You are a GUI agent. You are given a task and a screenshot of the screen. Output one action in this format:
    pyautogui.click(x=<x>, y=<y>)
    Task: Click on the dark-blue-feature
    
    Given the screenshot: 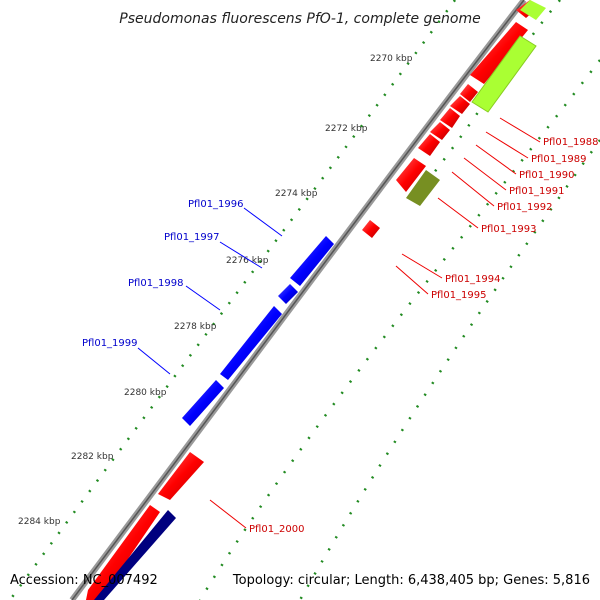 What is the action you would take?
    pyautogui.click(x=135, y=555)
    